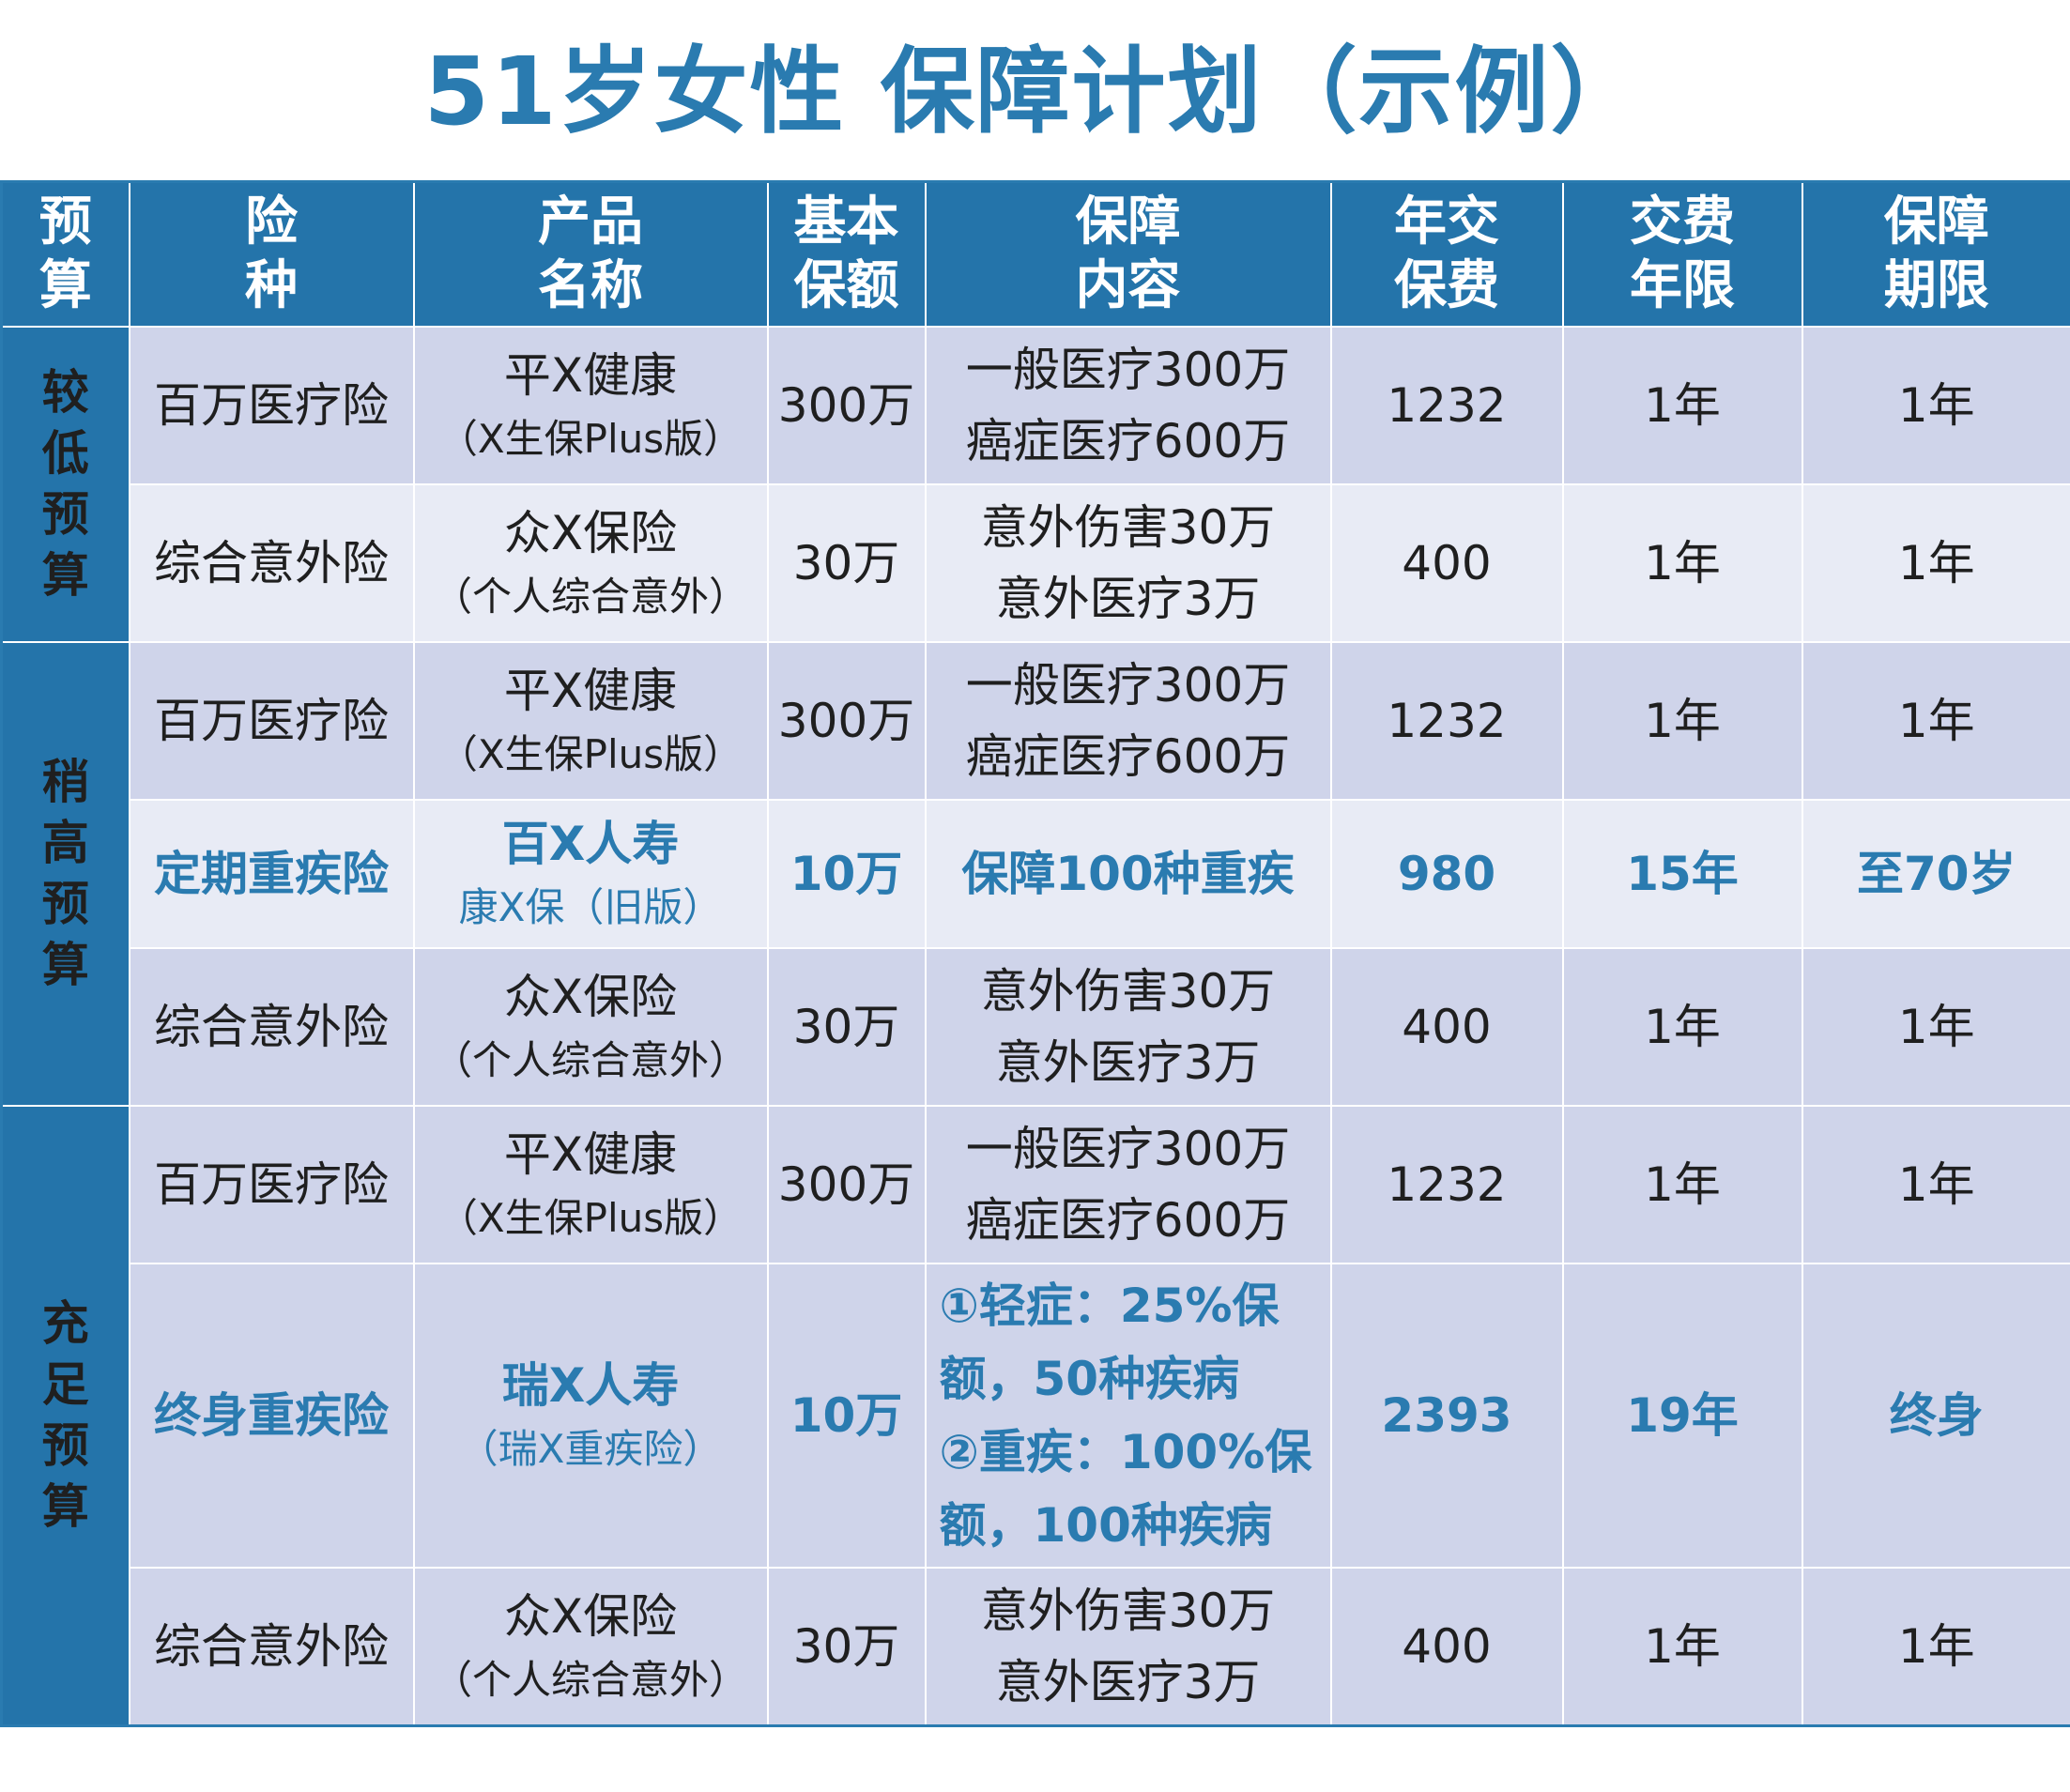 Image resolution: width=2070 pixels, height=1792 pixels. What do you see at coordinates (590, 254) in the screenshot?
I see `header-product: 产品 名称` at bounding box center [590, 254].